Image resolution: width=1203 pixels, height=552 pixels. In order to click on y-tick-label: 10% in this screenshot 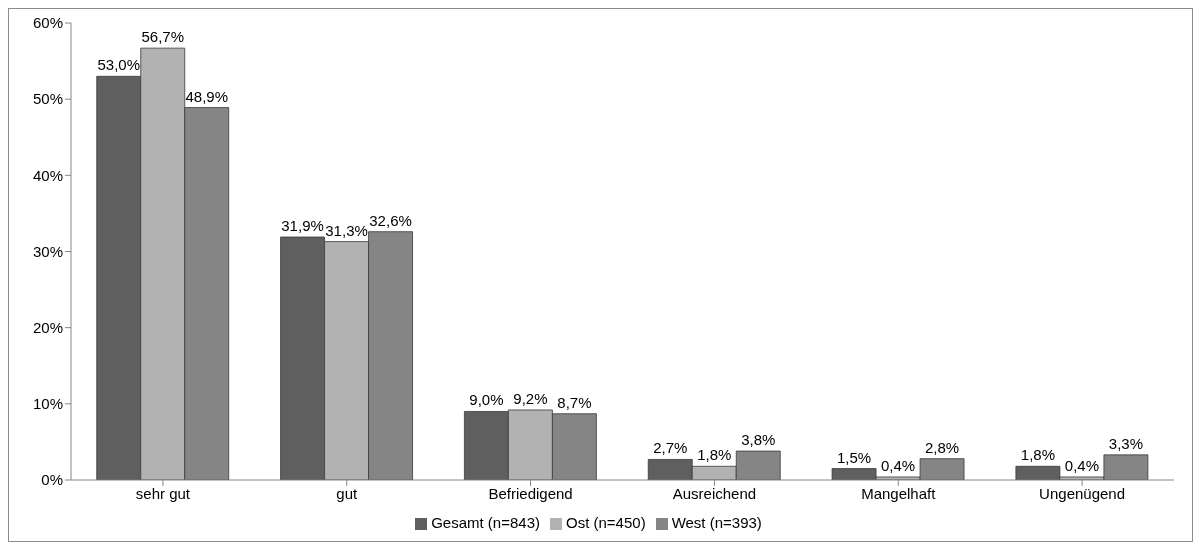, I will do `click(47, 404)`.